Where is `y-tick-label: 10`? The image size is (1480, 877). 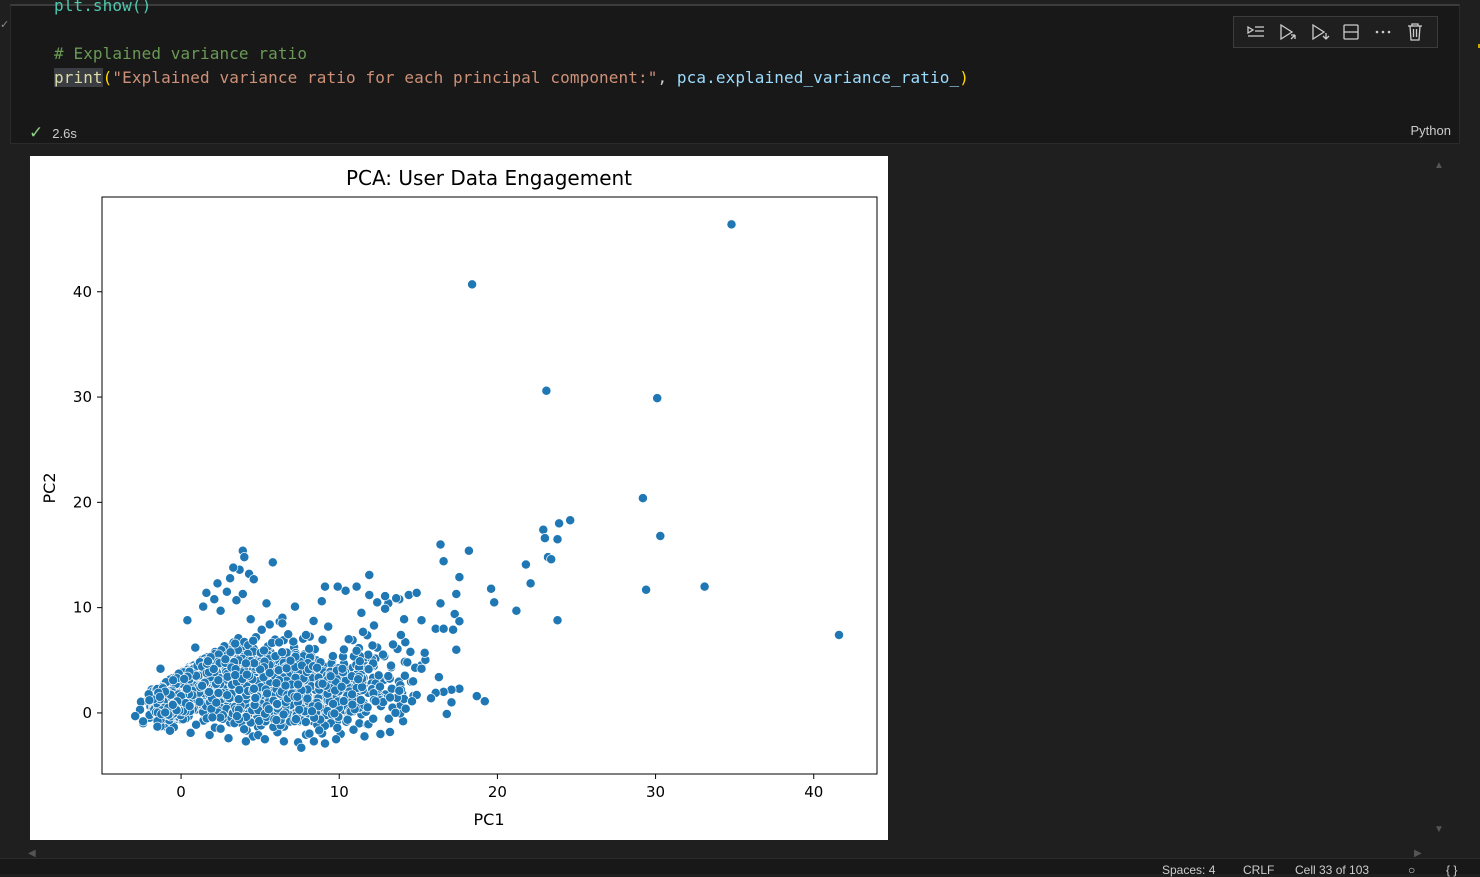 y-tick-label: 10 is located at coordinates (82, 608).